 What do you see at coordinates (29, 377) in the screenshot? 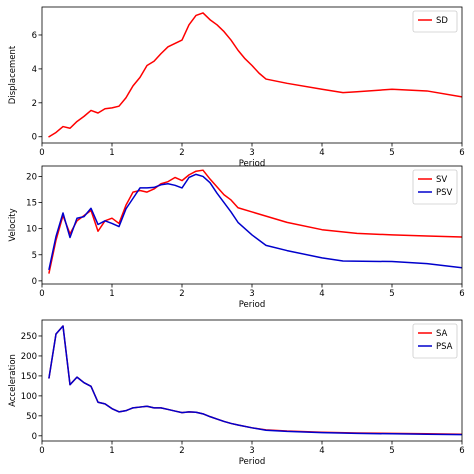
I see `y-tick-label: 150` at bounding box center [29, 377].